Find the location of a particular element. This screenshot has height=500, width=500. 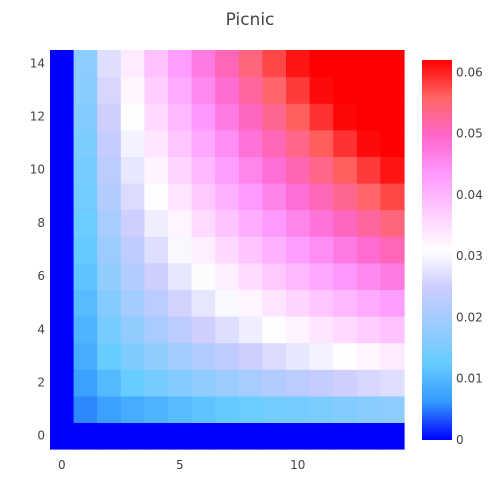

colorbar is located at coordinates (437, 250).